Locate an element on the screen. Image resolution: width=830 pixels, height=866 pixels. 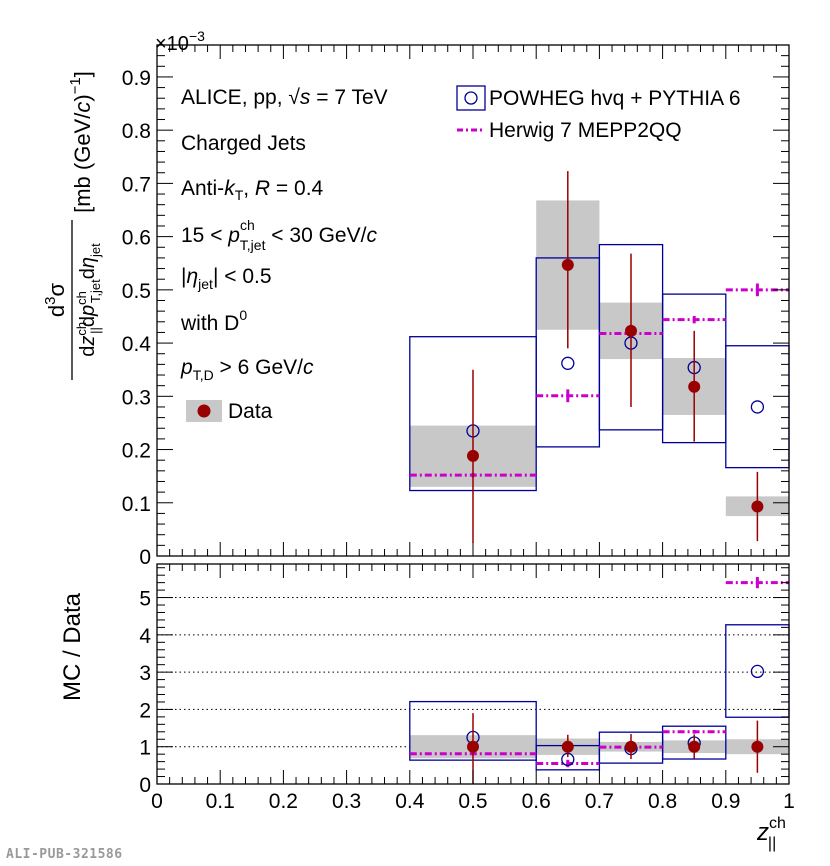
x-tick-label-1: 0.1 is located at coordinates (220, 801).